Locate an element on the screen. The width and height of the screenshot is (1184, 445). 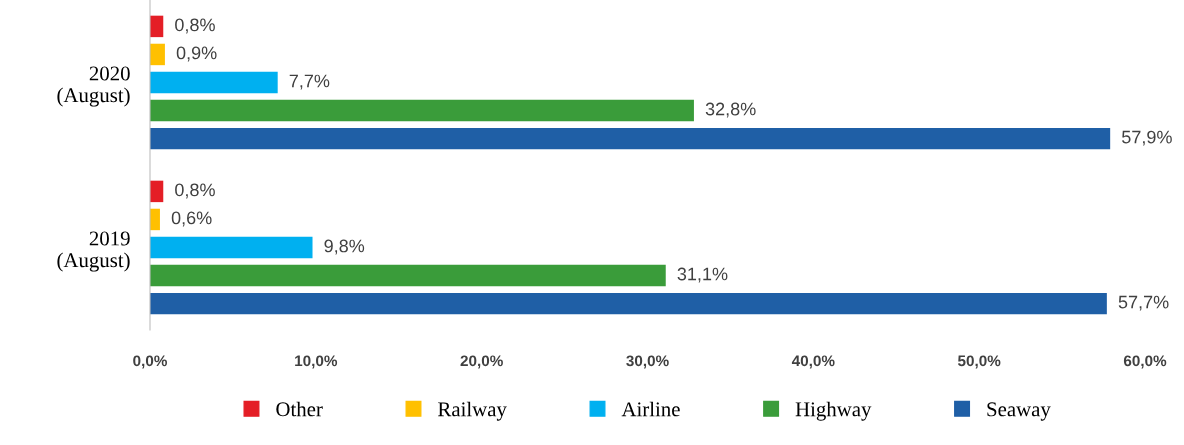
x-tick-label: 0,0% is located at coordinates (150, 362).